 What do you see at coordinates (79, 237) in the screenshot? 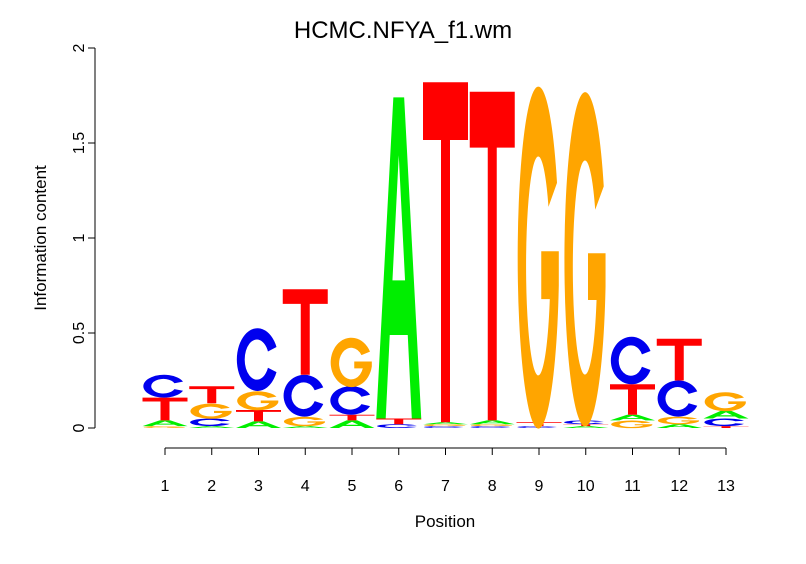
I see `y-tick-label: 1` at bounding box center [79, 237].